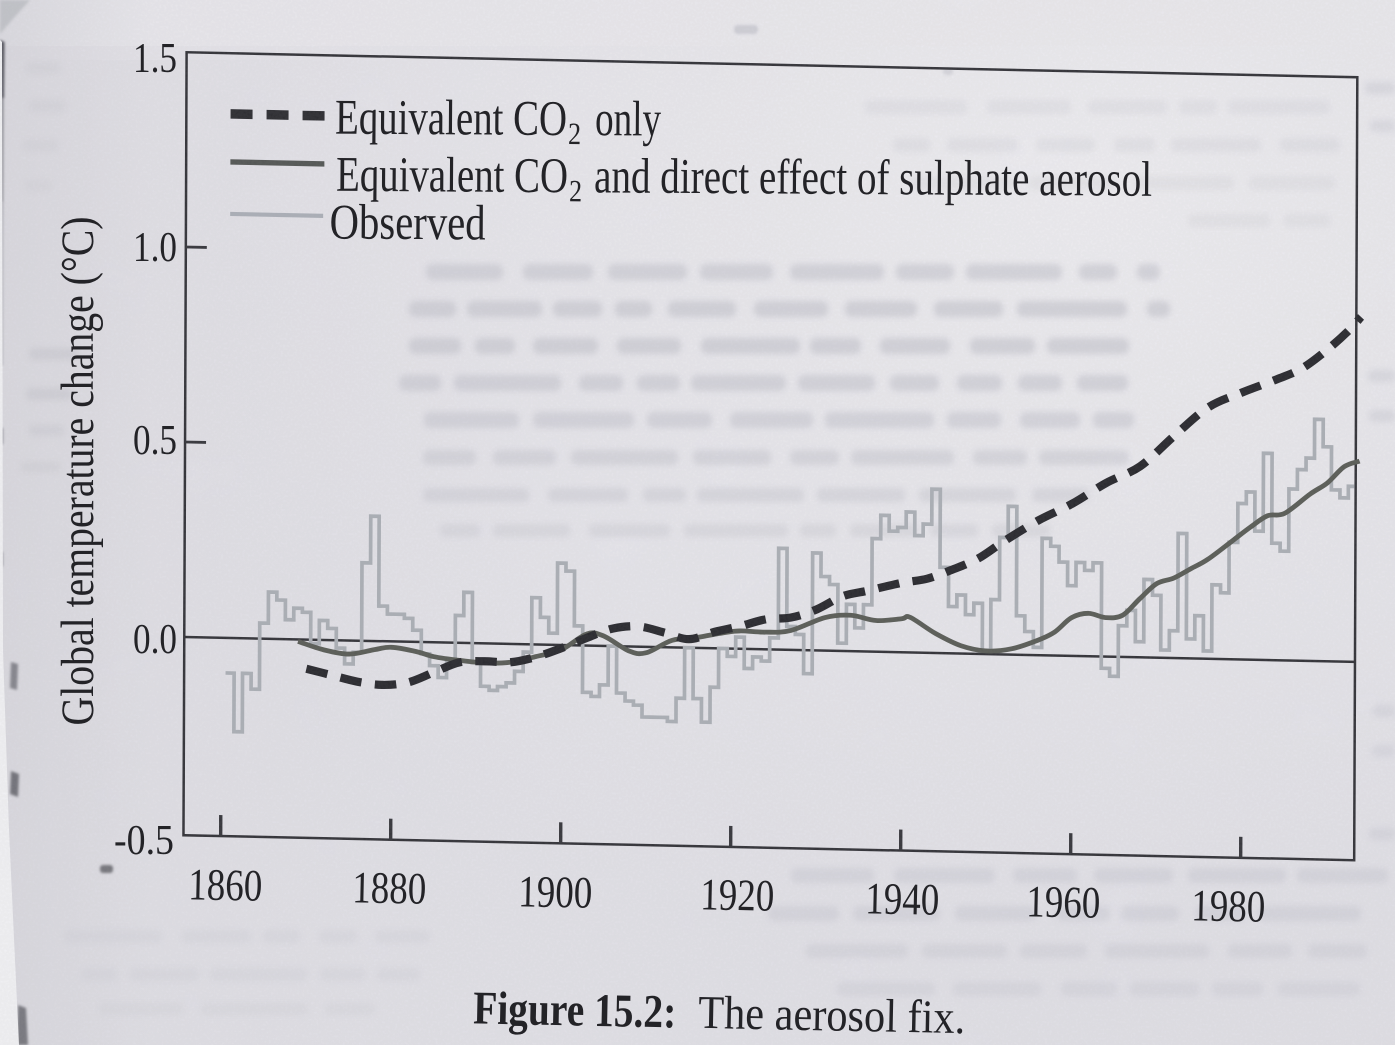 The image size is (1395, 1045). I want to click on svg-text: 1.5, so click(155, 59).